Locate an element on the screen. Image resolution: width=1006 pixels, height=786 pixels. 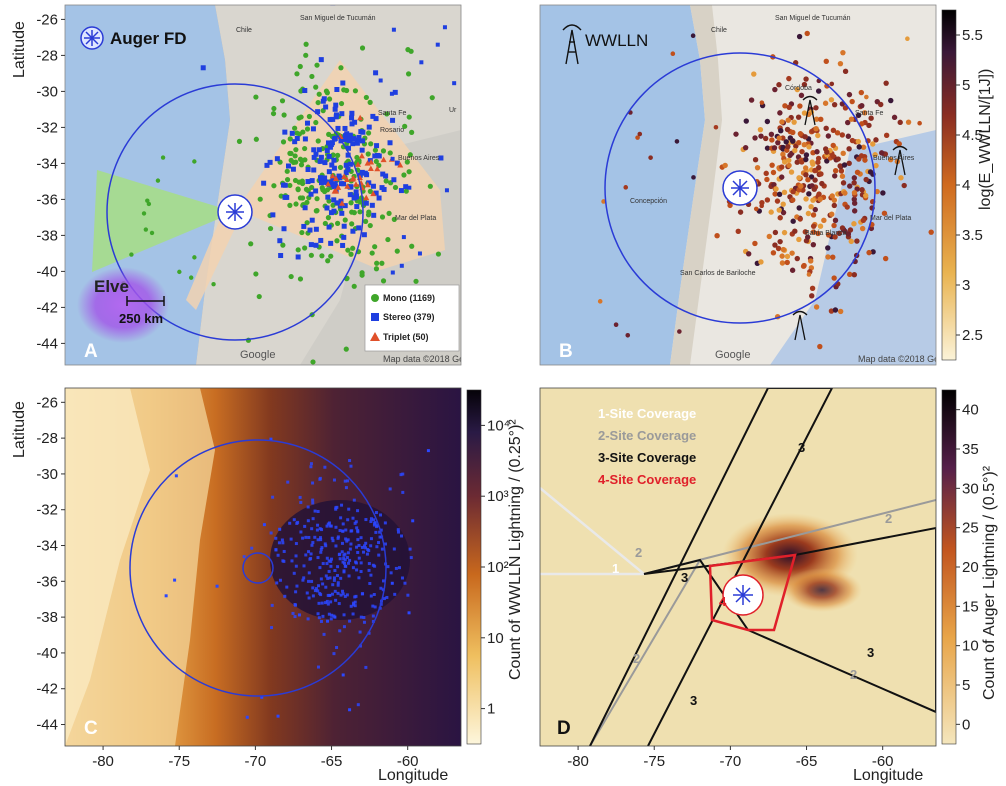
legend-mono-marker is located at coordinates (375, 298).